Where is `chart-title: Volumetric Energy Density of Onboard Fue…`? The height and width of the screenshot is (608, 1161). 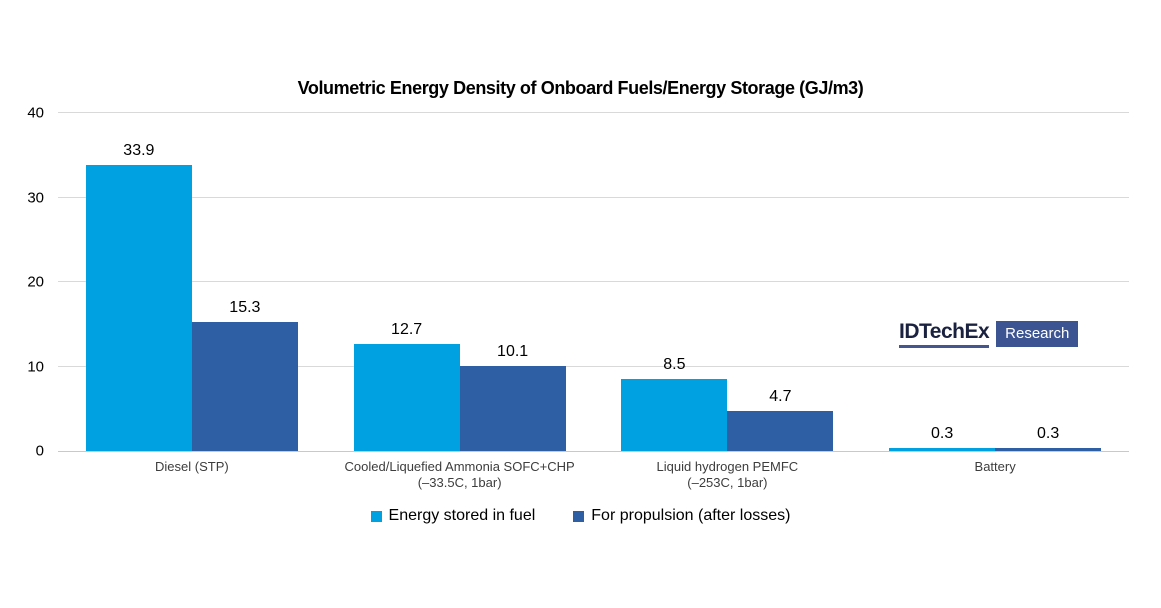 chart-title: Volumetric Energy Density of Onboard Fue… is located at coordinates (580, 88).